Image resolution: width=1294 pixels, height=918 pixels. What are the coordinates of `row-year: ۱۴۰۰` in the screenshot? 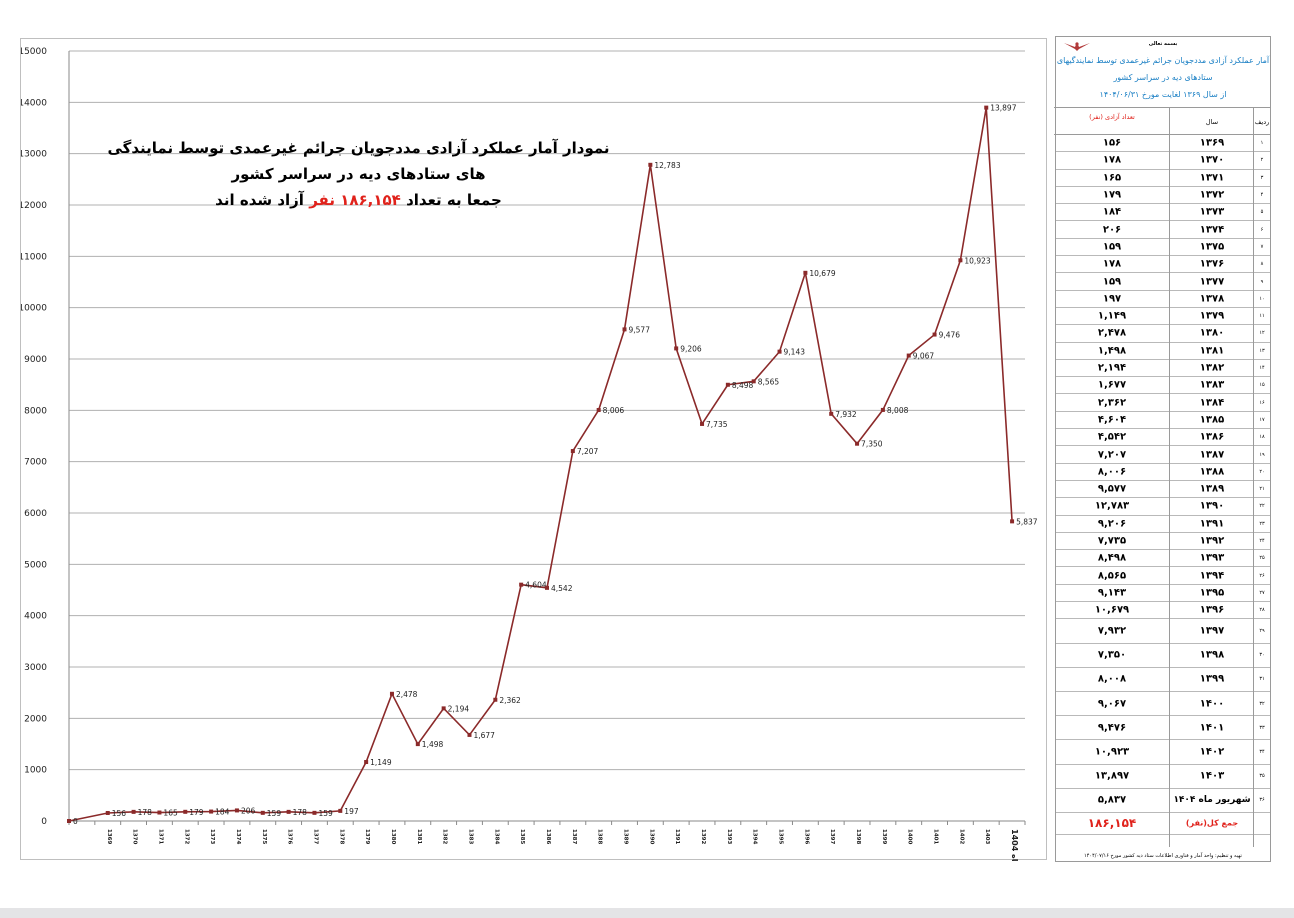 It's located at (1212, 704).